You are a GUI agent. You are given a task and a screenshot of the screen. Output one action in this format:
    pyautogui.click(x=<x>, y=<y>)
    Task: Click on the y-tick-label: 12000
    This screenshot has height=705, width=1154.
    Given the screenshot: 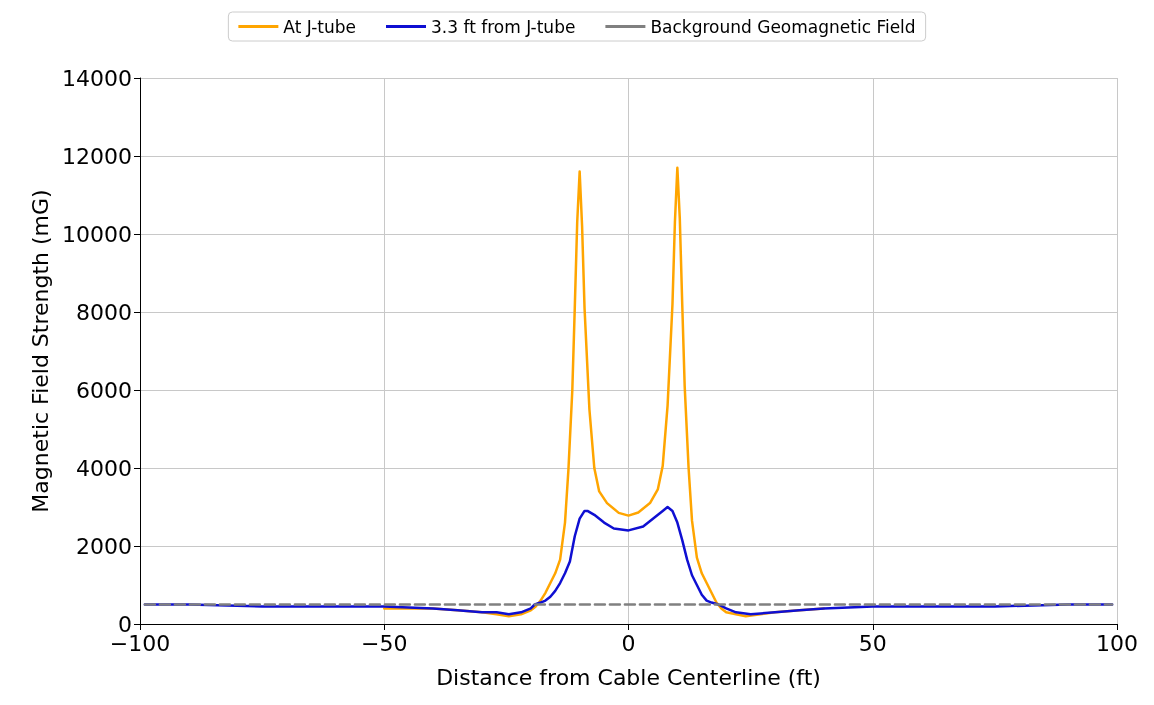 What is the action you would take?
    pyautogui.click(x=97, y=156)
    